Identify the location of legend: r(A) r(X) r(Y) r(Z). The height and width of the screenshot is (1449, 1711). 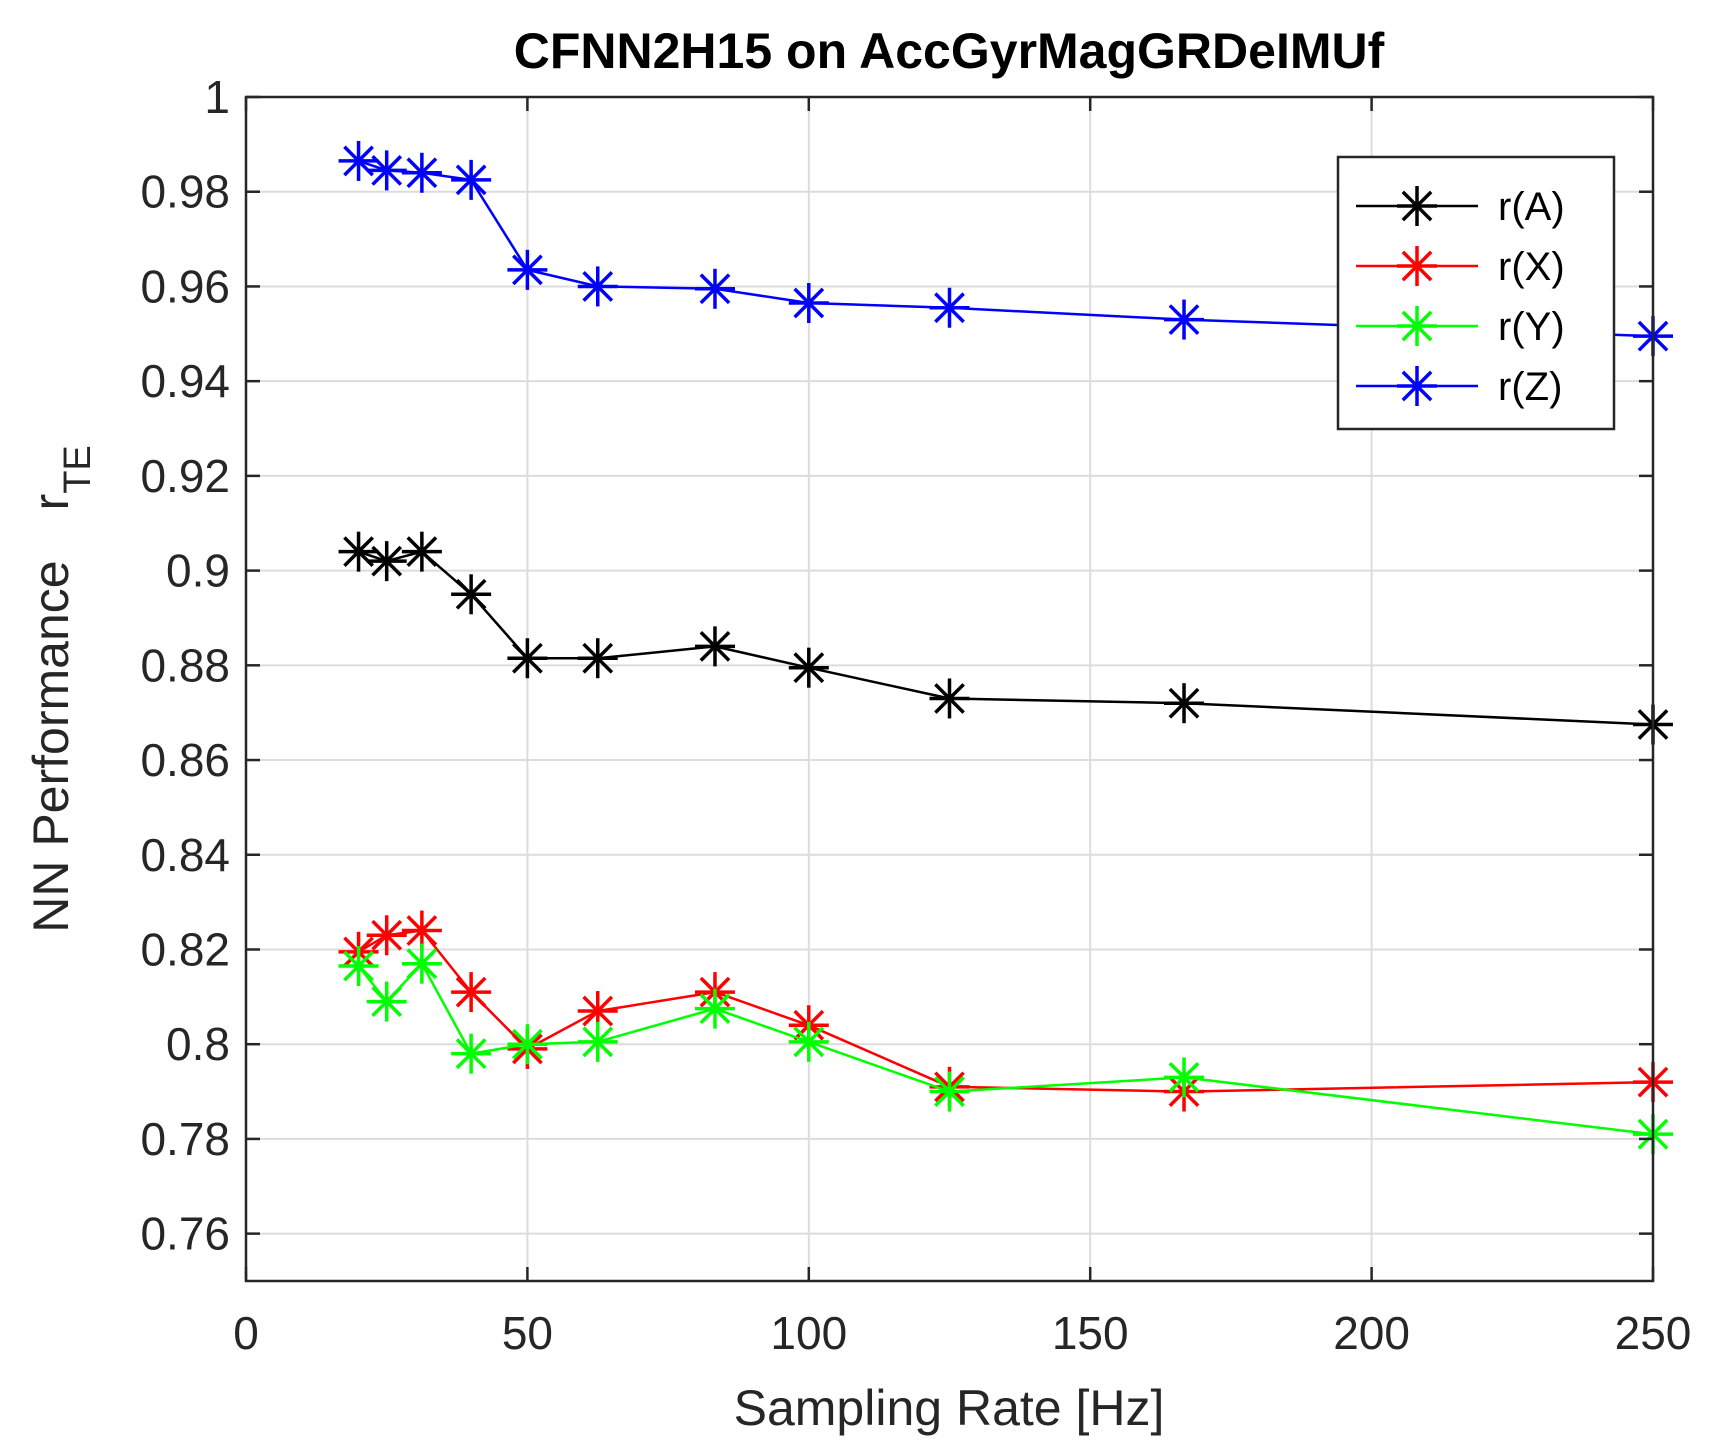
(1476, 293).